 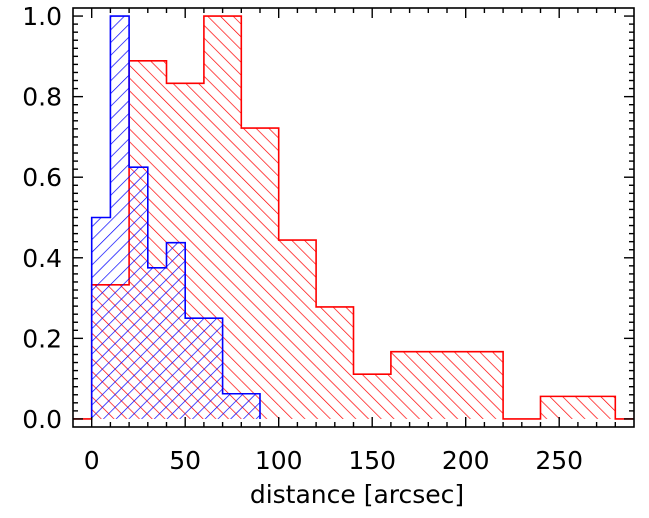 I want to click on x-tick-label: 250, so click(x=559, y=460).